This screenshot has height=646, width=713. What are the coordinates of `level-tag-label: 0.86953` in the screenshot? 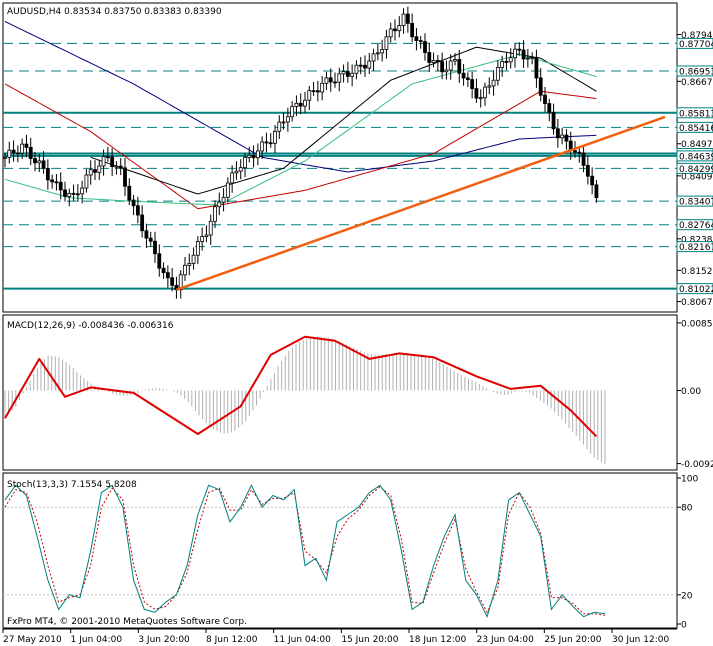 It's located at (696, 72).